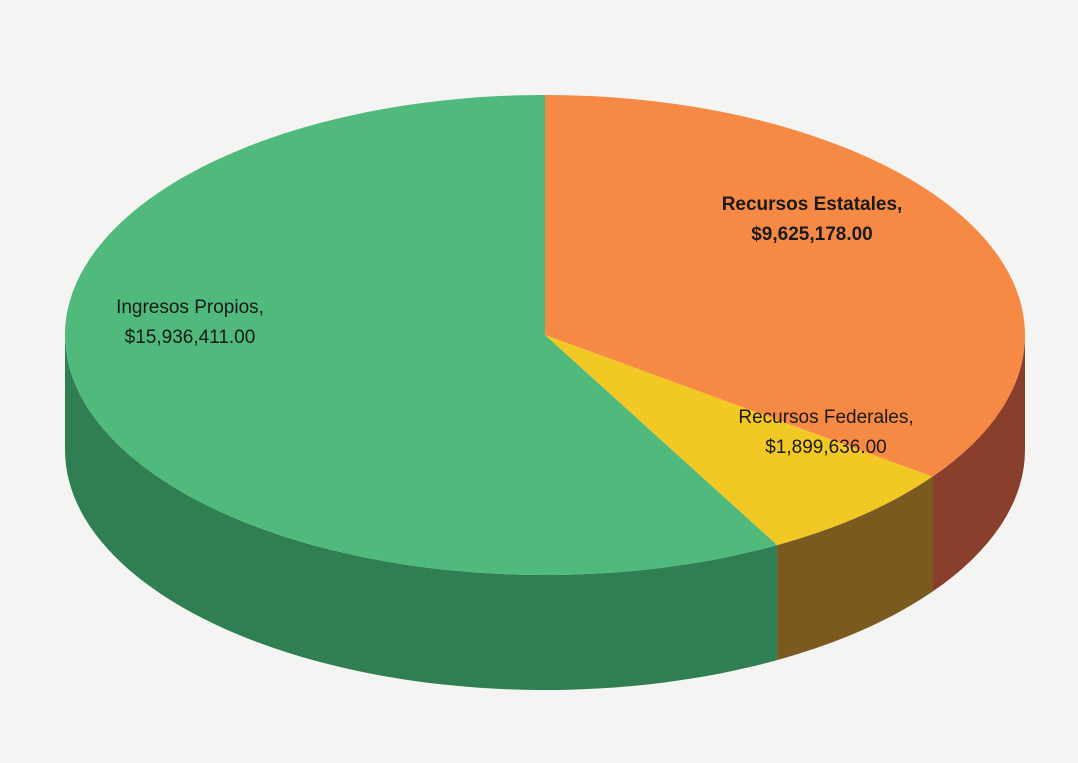  What do you see at coordinates (826, 447) in the screenshot?
I see `data-label-value: $1,899,636.00` at bounding box center [826, 447].